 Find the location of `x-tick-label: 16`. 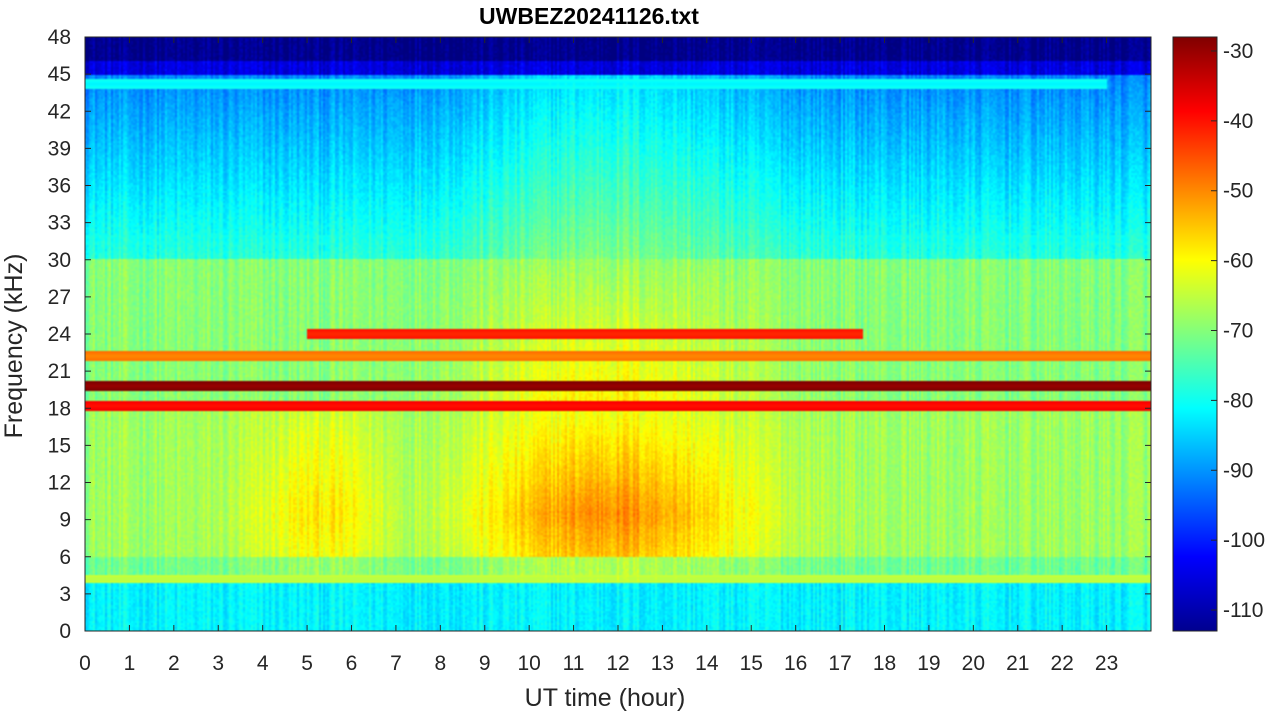

x-tick-label: 16 is located at coordinates (795, 663).